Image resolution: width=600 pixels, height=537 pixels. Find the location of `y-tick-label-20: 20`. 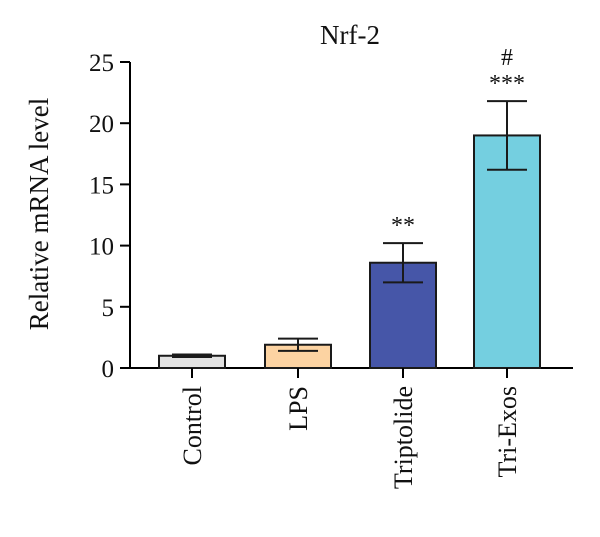

y-tick-label-20: 20 is located at coordinates (101, 124).